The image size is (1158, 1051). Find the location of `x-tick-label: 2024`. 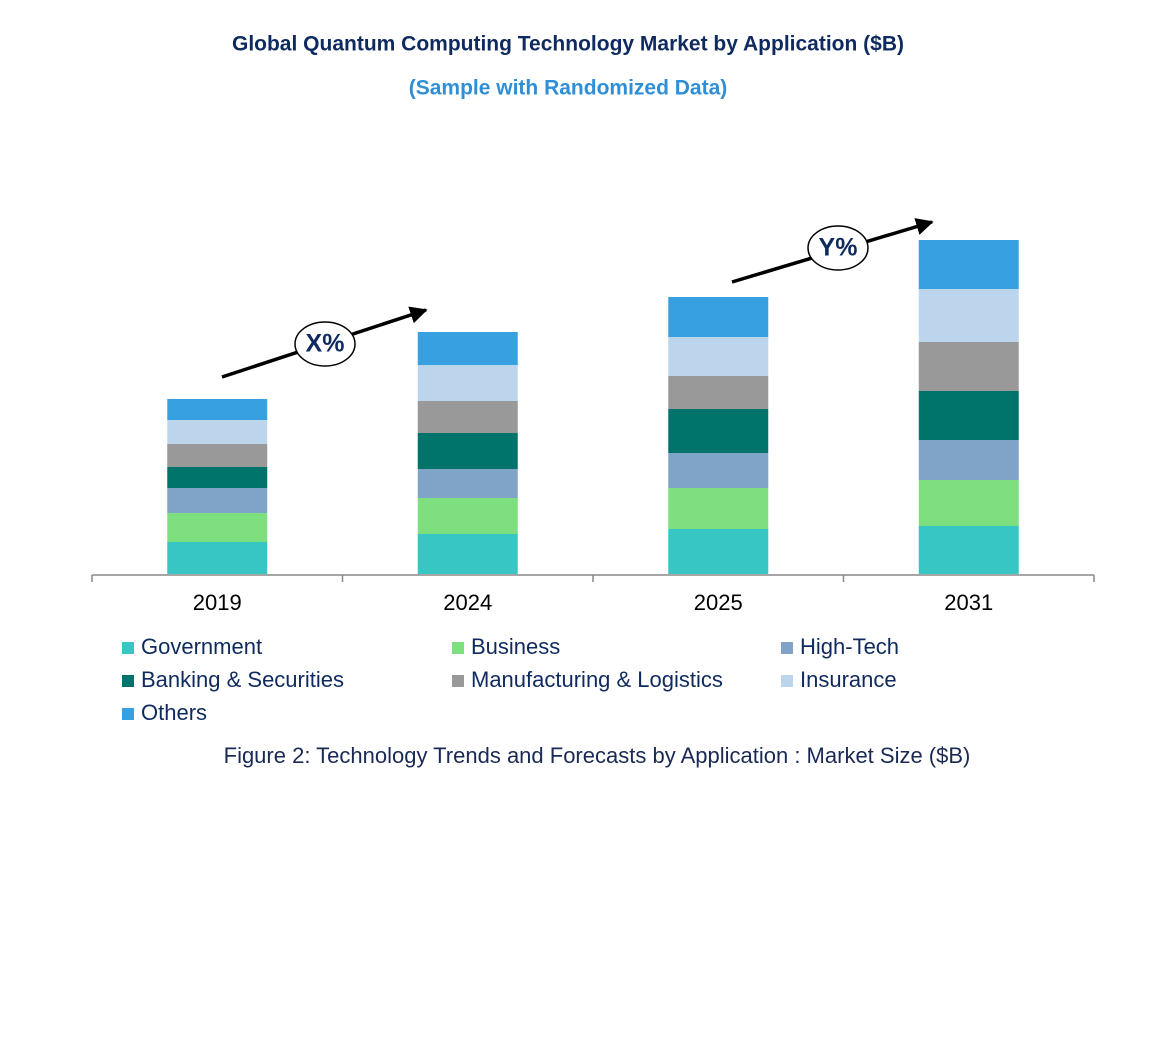

x-tick-label: 2024 is located at coordinates (467, 602).